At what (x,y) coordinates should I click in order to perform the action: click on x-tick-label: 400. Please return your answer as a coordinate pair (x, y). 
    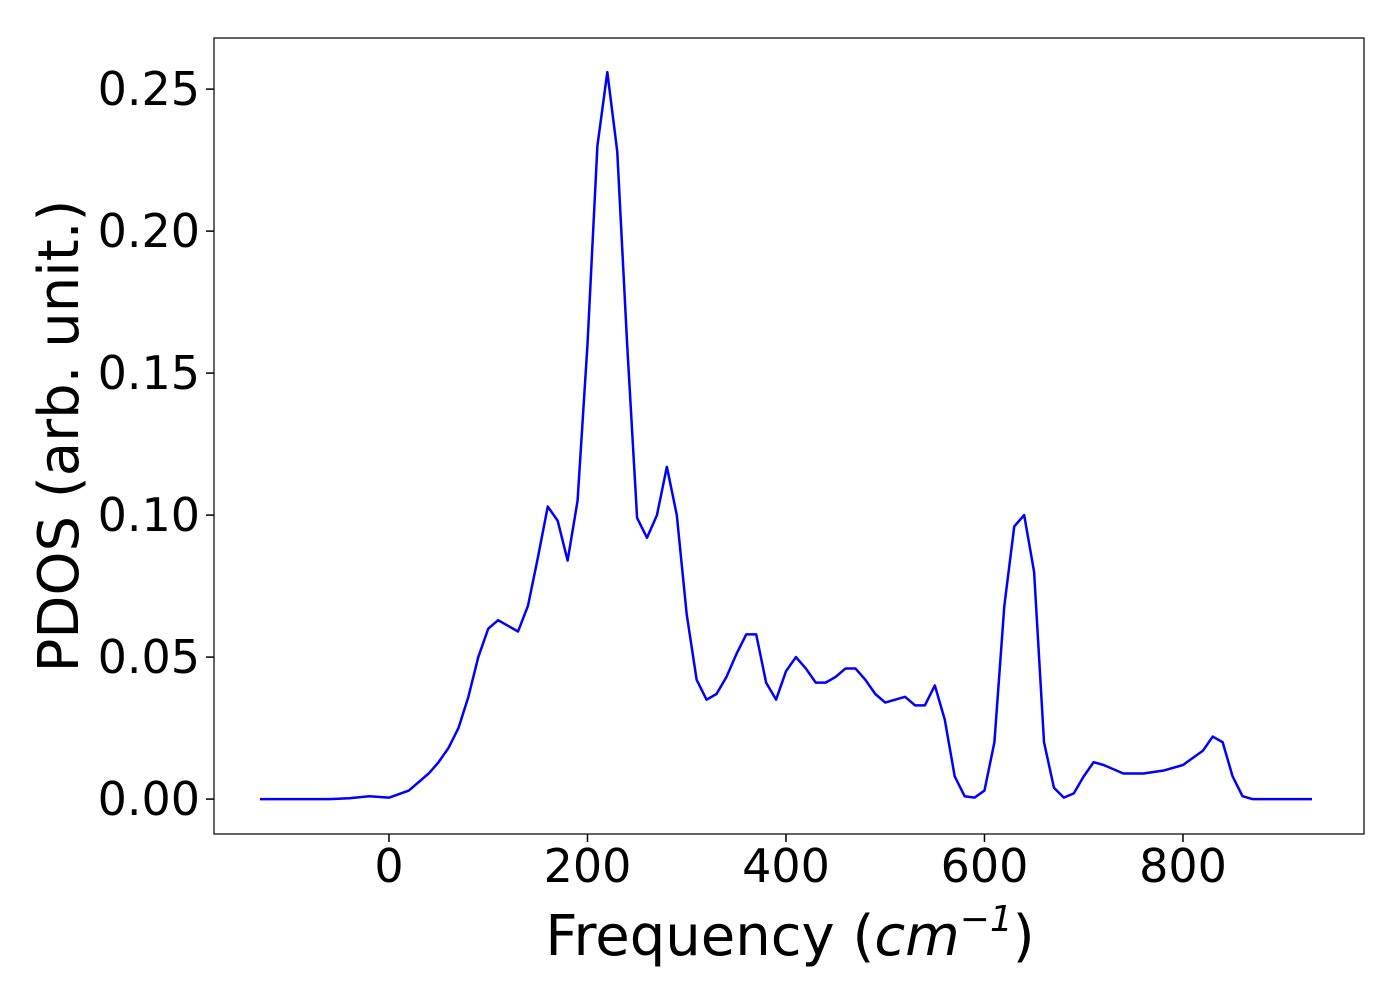
    Looking at the image, I should click on (786, 866).